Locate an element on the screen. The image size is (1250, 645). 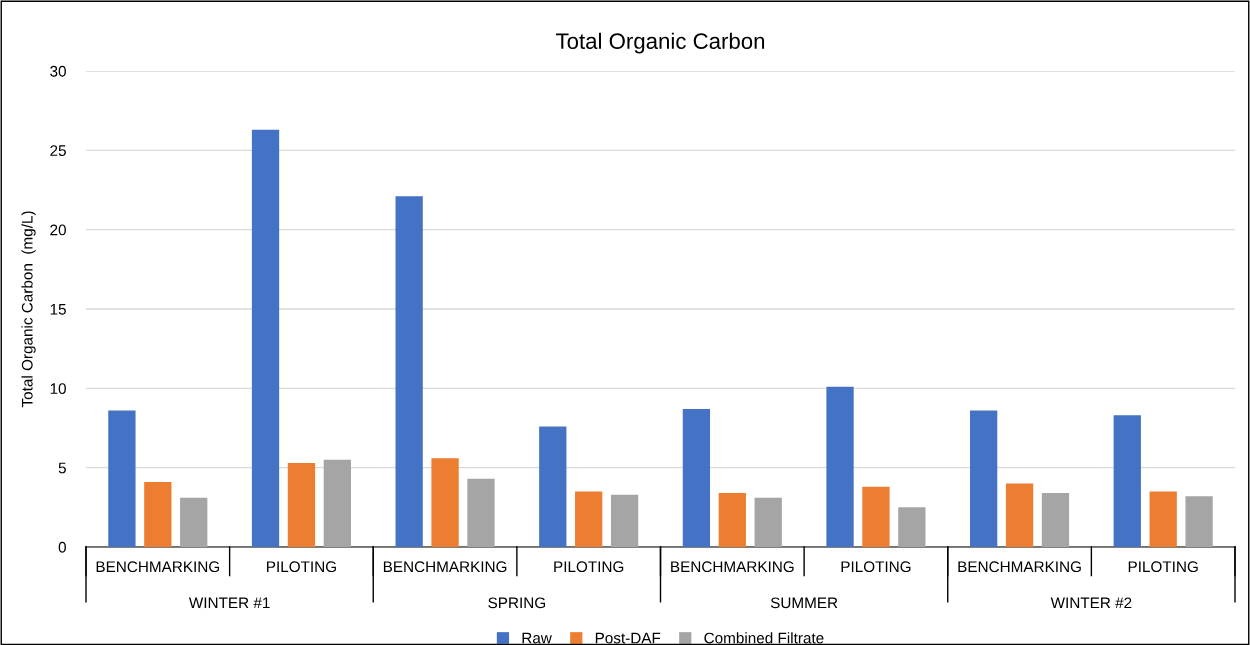
y-tick-label: 5 is located at coordinates (62, 468).